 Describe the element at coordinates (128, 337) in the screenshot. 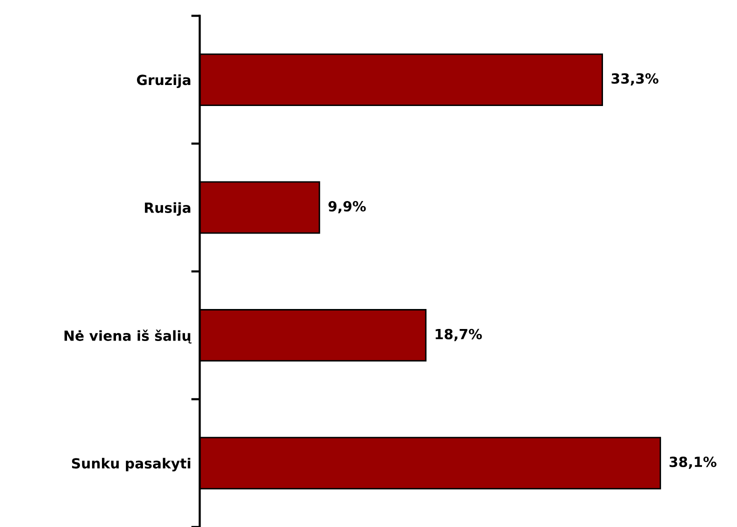

I see `y-tick-label: Nė viena iš šalių` at that location.